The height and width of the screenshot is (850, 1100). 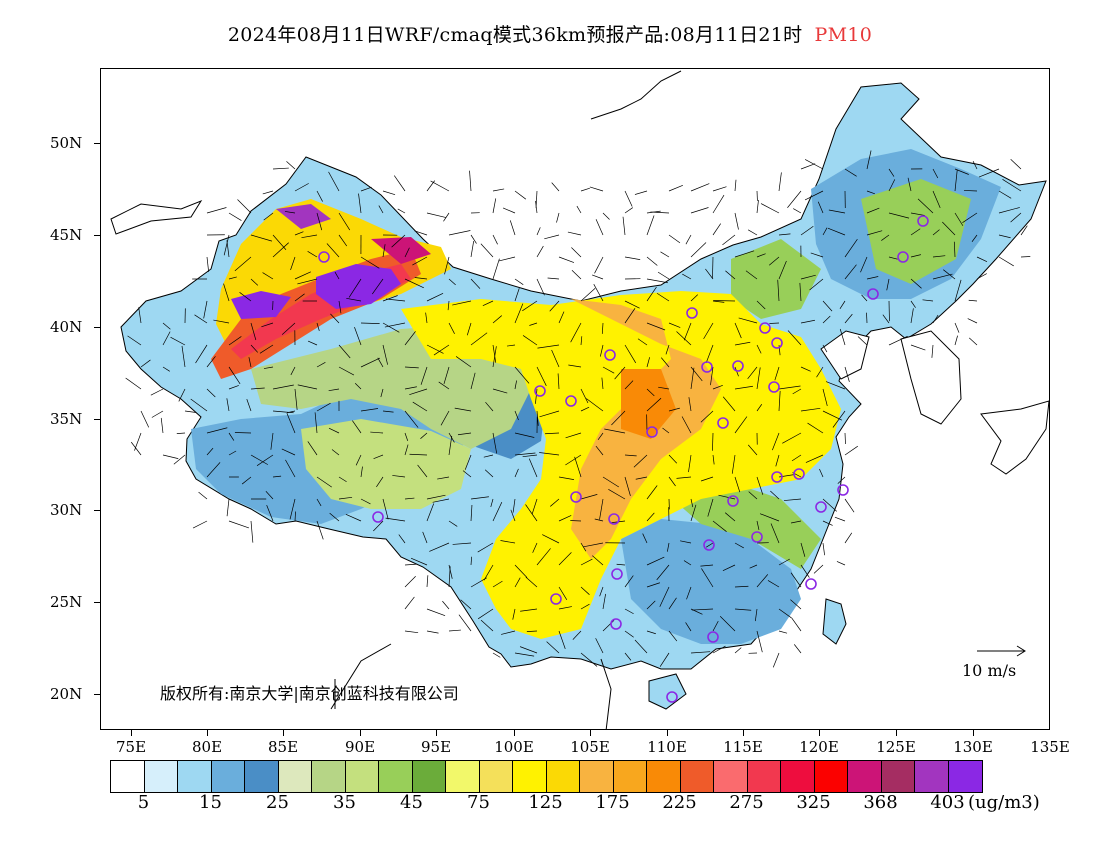 I want to click on color-legend, so click(x=546, y=776).